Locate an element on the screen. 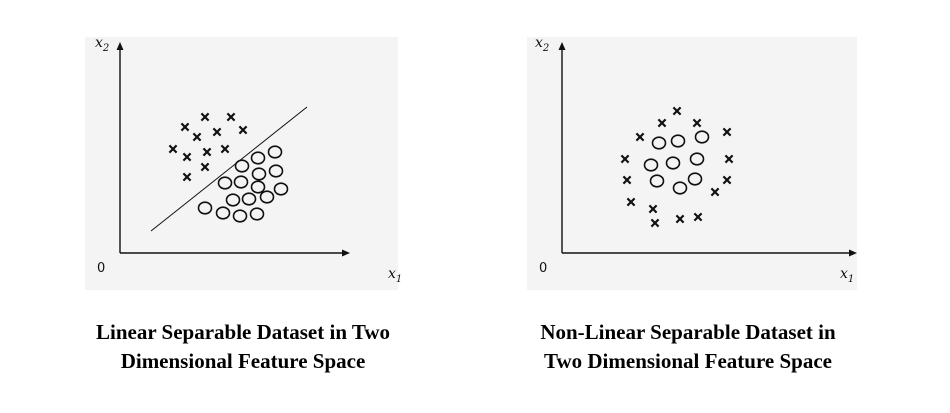 Image resolution: width=950 pixels, height=413 pixels. decision-boundary-line is located at coordinates (229, 169).